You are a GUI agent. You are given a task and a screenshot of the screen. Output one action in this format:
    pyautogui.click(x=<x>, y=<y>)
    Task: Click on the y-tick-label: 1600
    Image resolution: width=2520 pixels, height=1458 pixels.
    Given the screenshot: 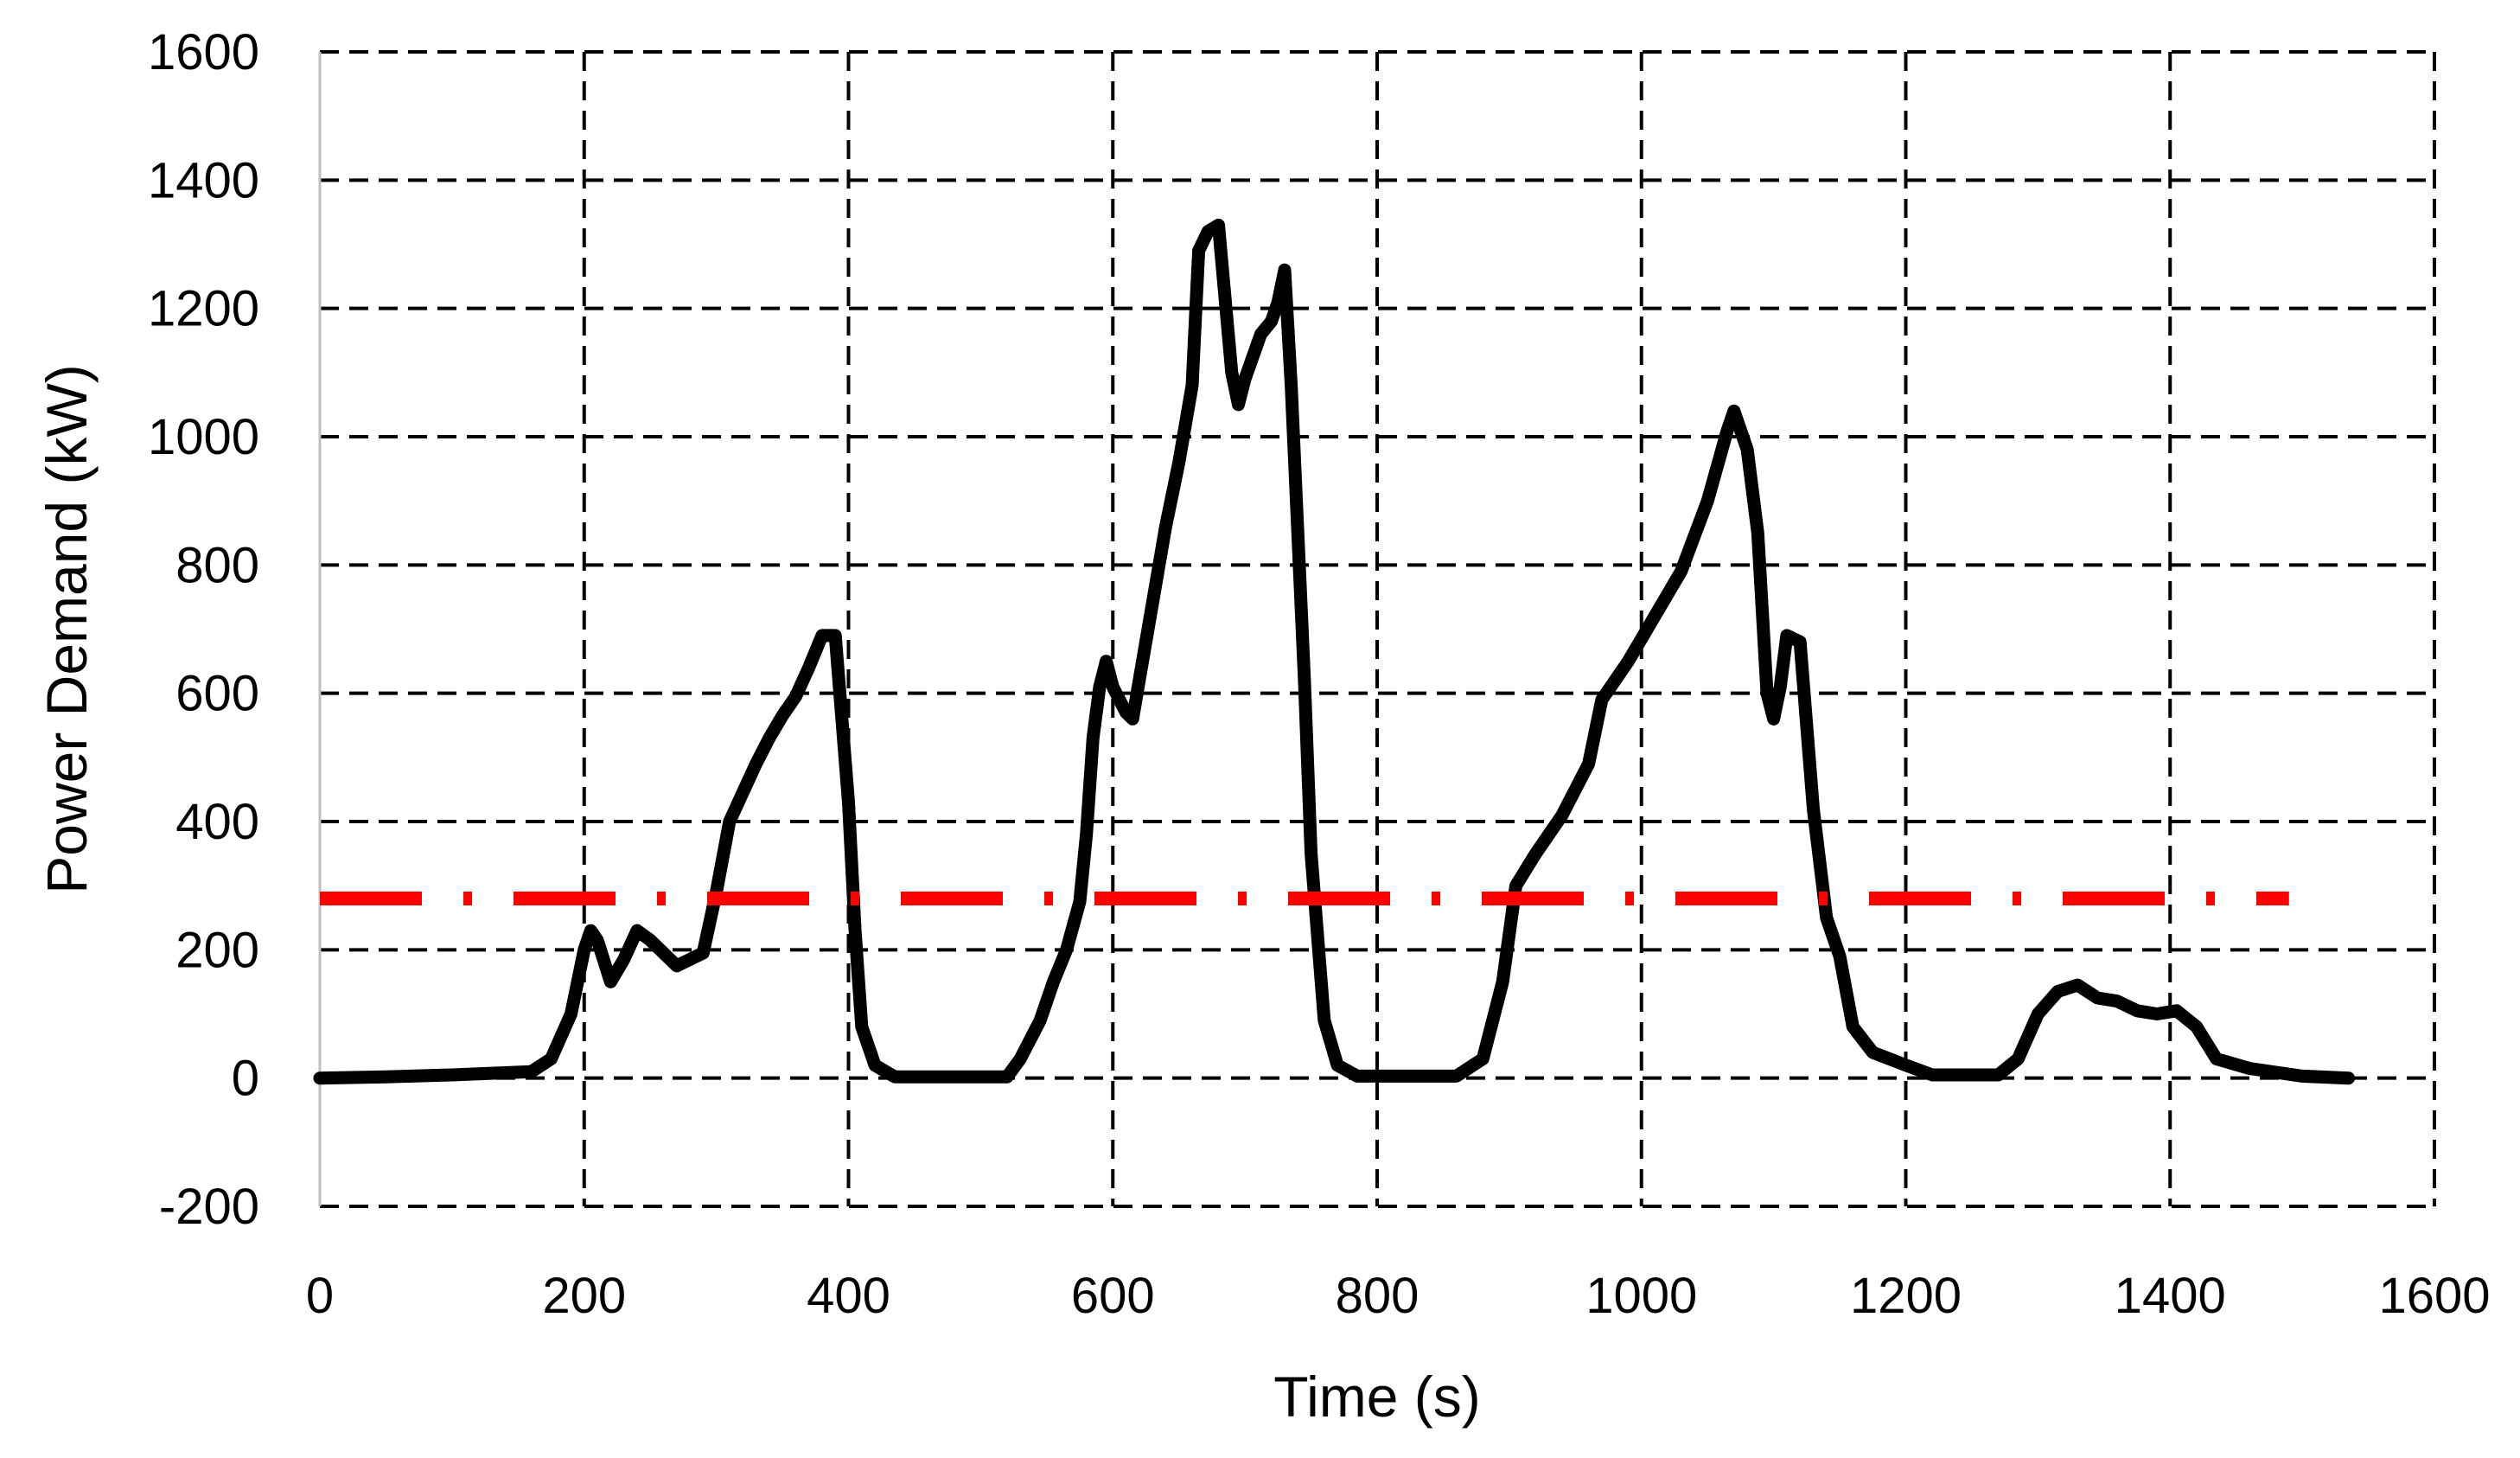 What is the action you would take?
    pyautogui.click(x=203, y=52)
    